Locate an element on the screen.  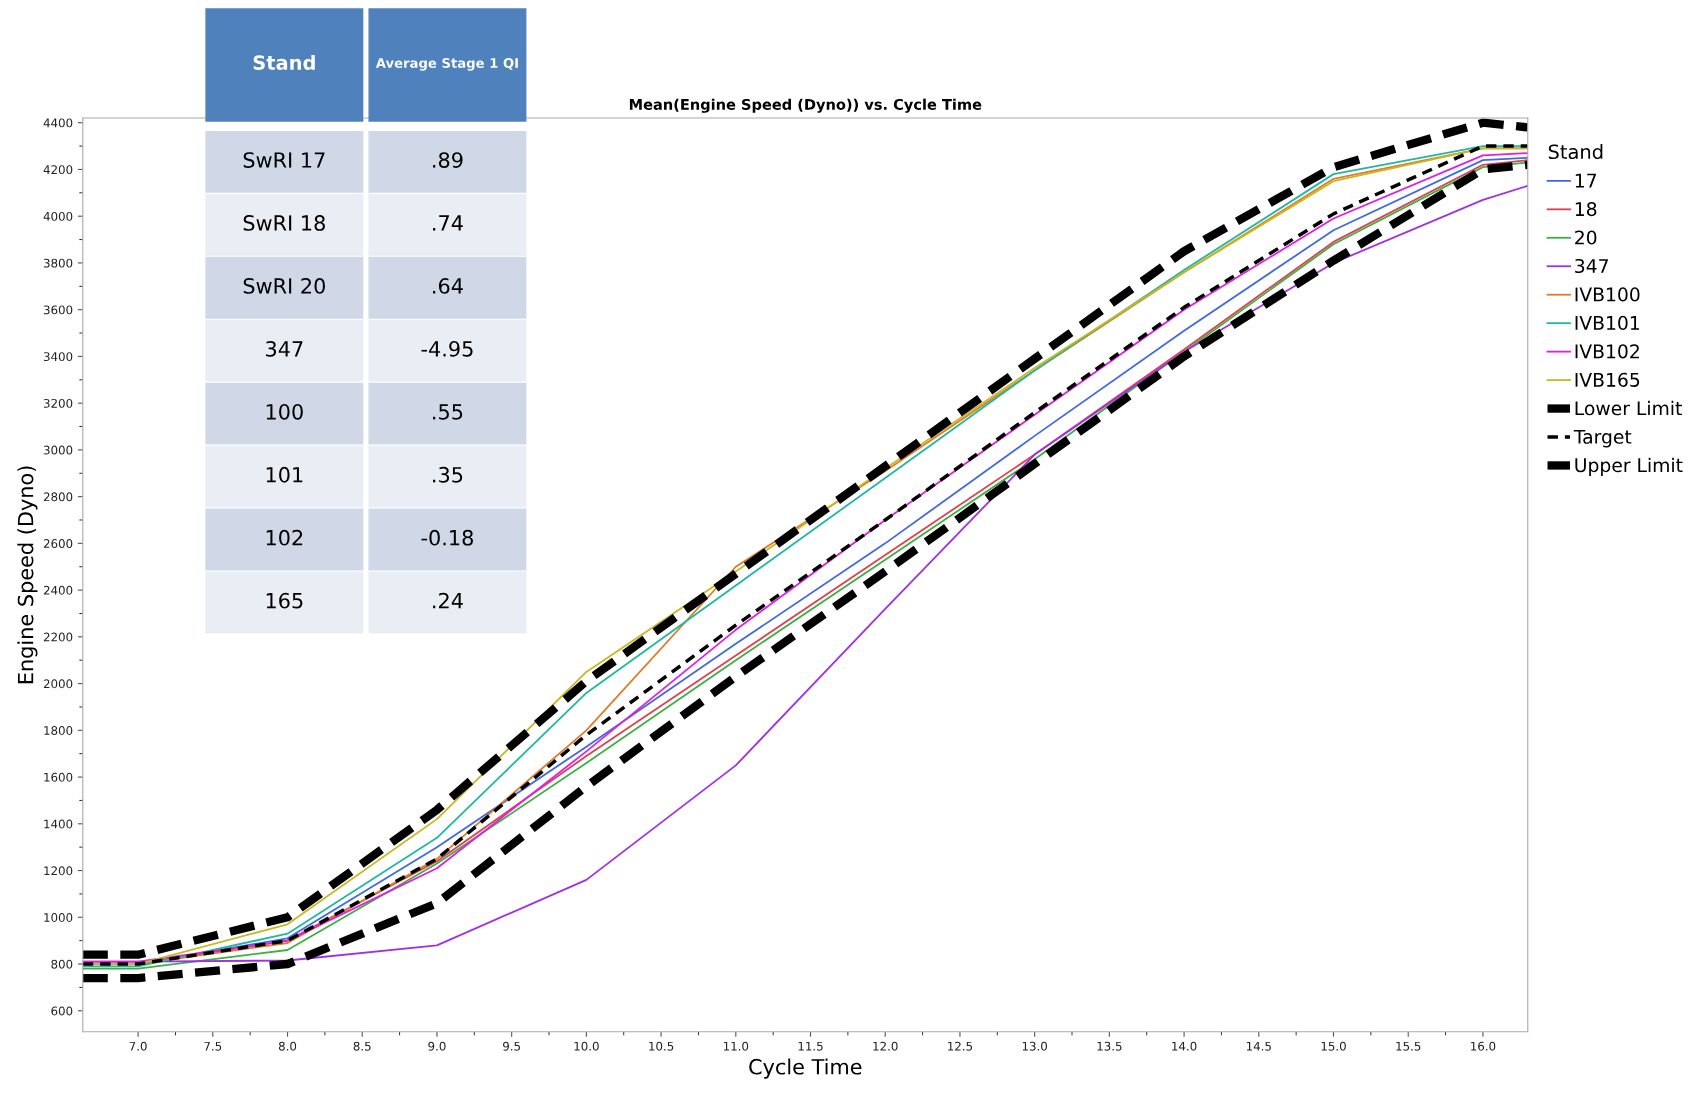
text: .55 is located at coordinates (448, 412).